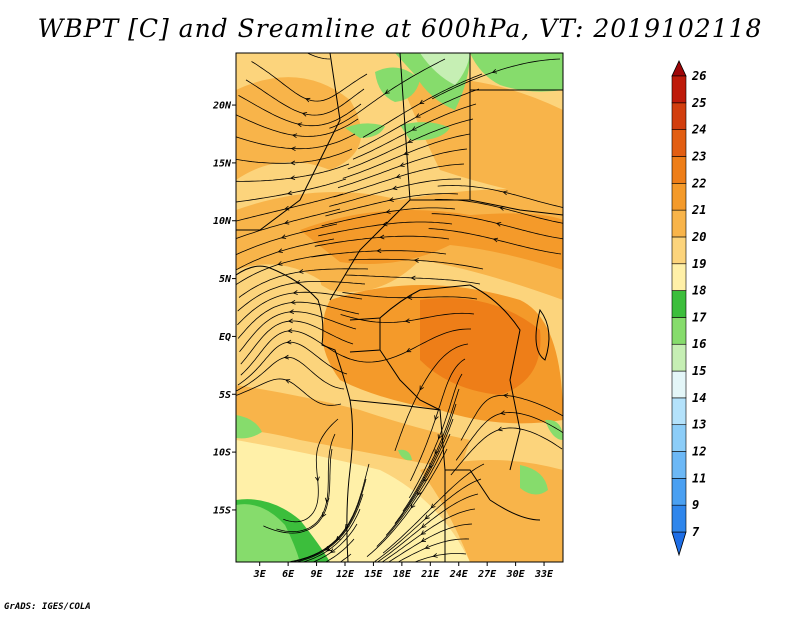  I want to click on grads-credit: GrADS: IGES/COLA, so click(47, 607).